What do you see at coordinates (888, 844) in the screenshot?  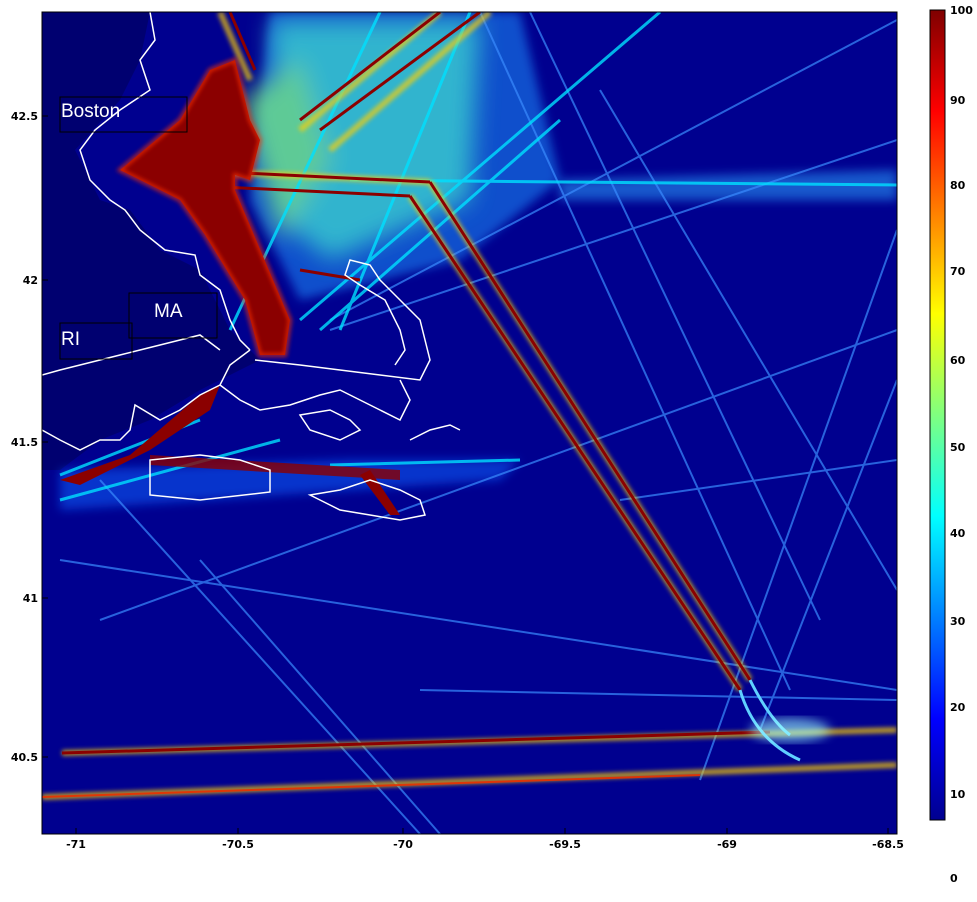 I see `x-tick--68.5: -68.5` at bounding box center [888, 844].